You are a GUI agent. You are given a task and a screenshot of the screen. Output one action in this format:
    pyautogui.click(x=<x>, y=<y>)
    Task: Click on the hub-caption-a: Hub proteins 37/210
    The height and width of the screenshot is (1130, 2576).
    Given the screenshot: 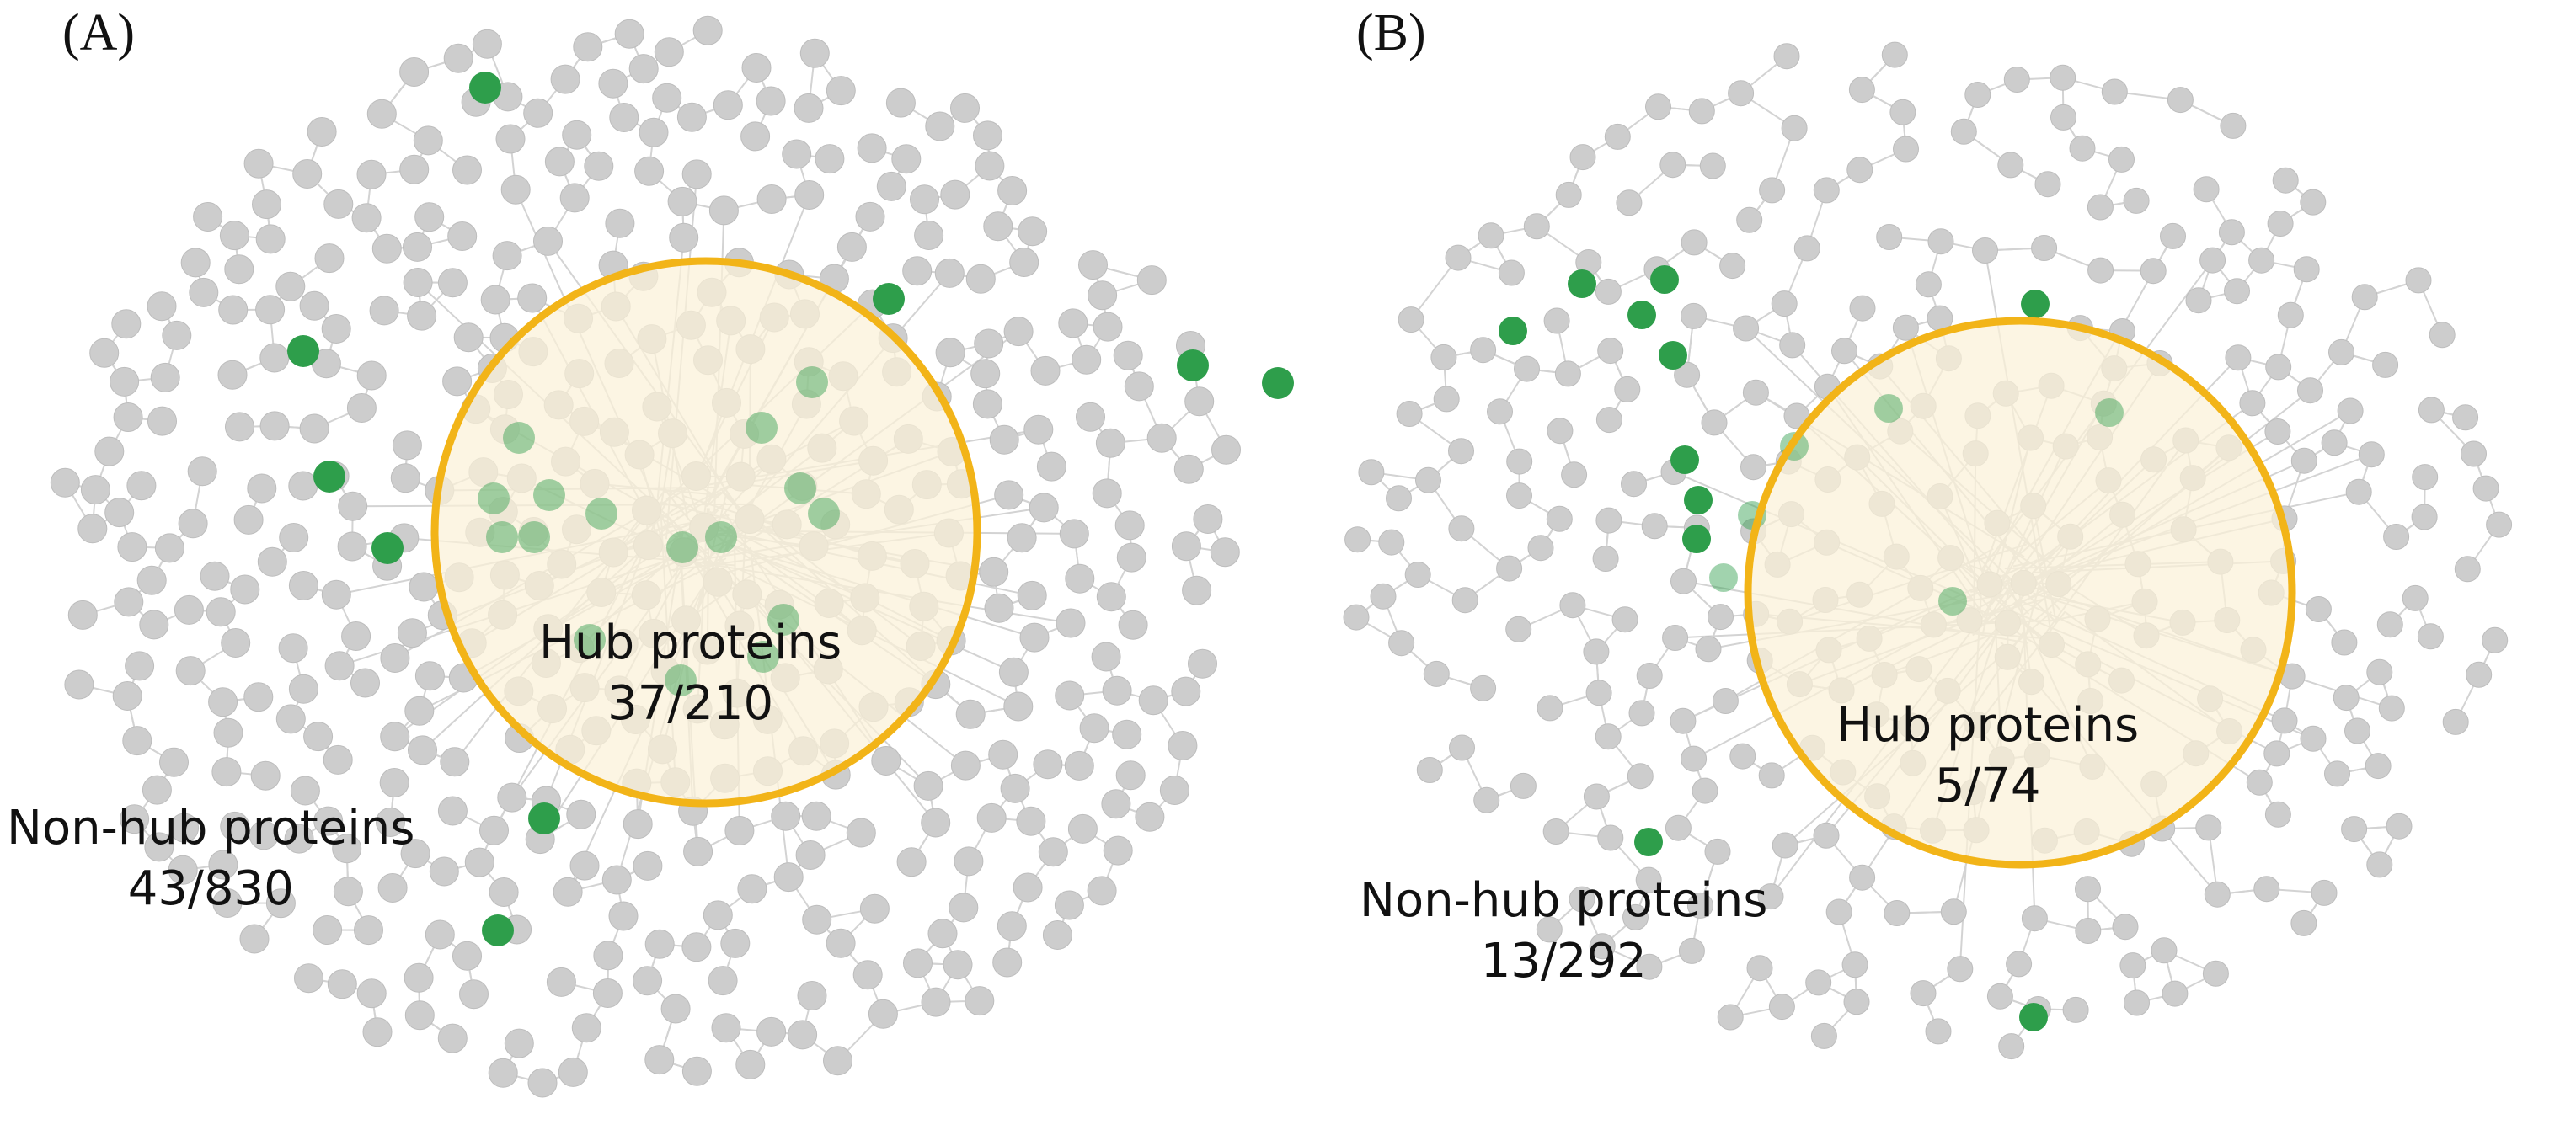 What is the action you would take?
    pyautogui.click(x=690, y=673)
    